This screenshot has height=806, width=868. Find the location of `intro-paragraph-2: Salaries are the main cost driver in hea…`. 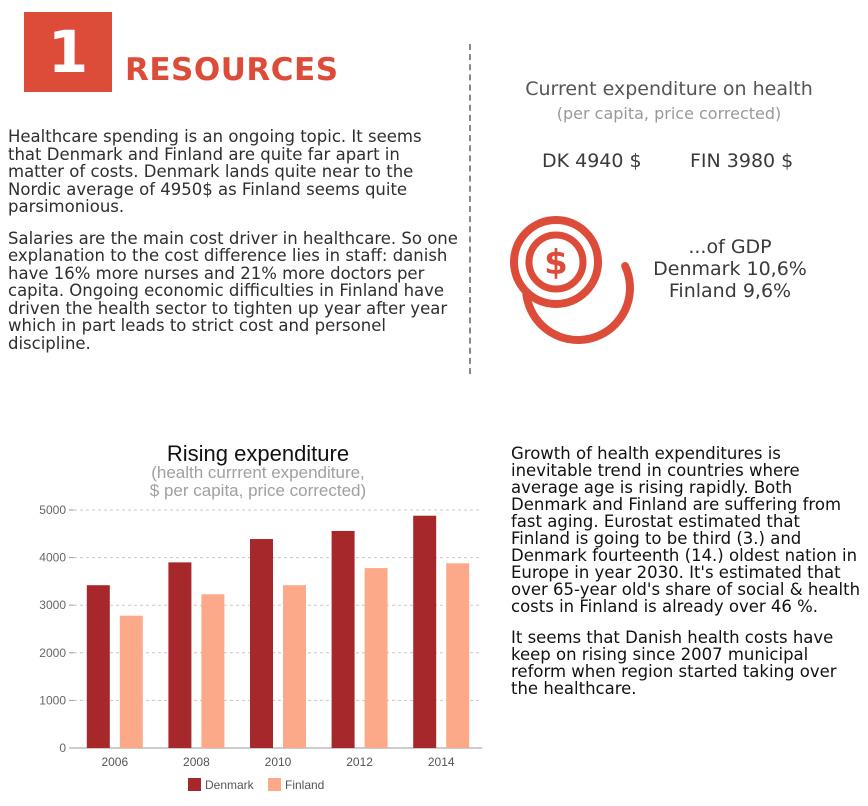

intro-paragraph-2: Salaries are the main cost driver in hea… is located at coordinates (233, 290).